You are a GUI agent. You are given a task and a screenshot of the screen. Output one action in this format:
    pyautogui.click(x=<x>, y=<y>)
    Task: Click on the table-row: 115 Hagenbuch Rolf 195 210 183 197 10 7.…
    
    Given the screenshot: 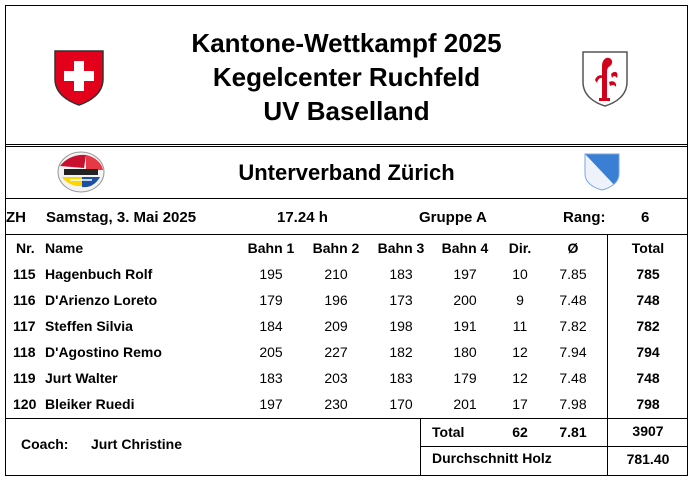 What is the action you would take?
    pyautogui.click(x=346, y=279)
    